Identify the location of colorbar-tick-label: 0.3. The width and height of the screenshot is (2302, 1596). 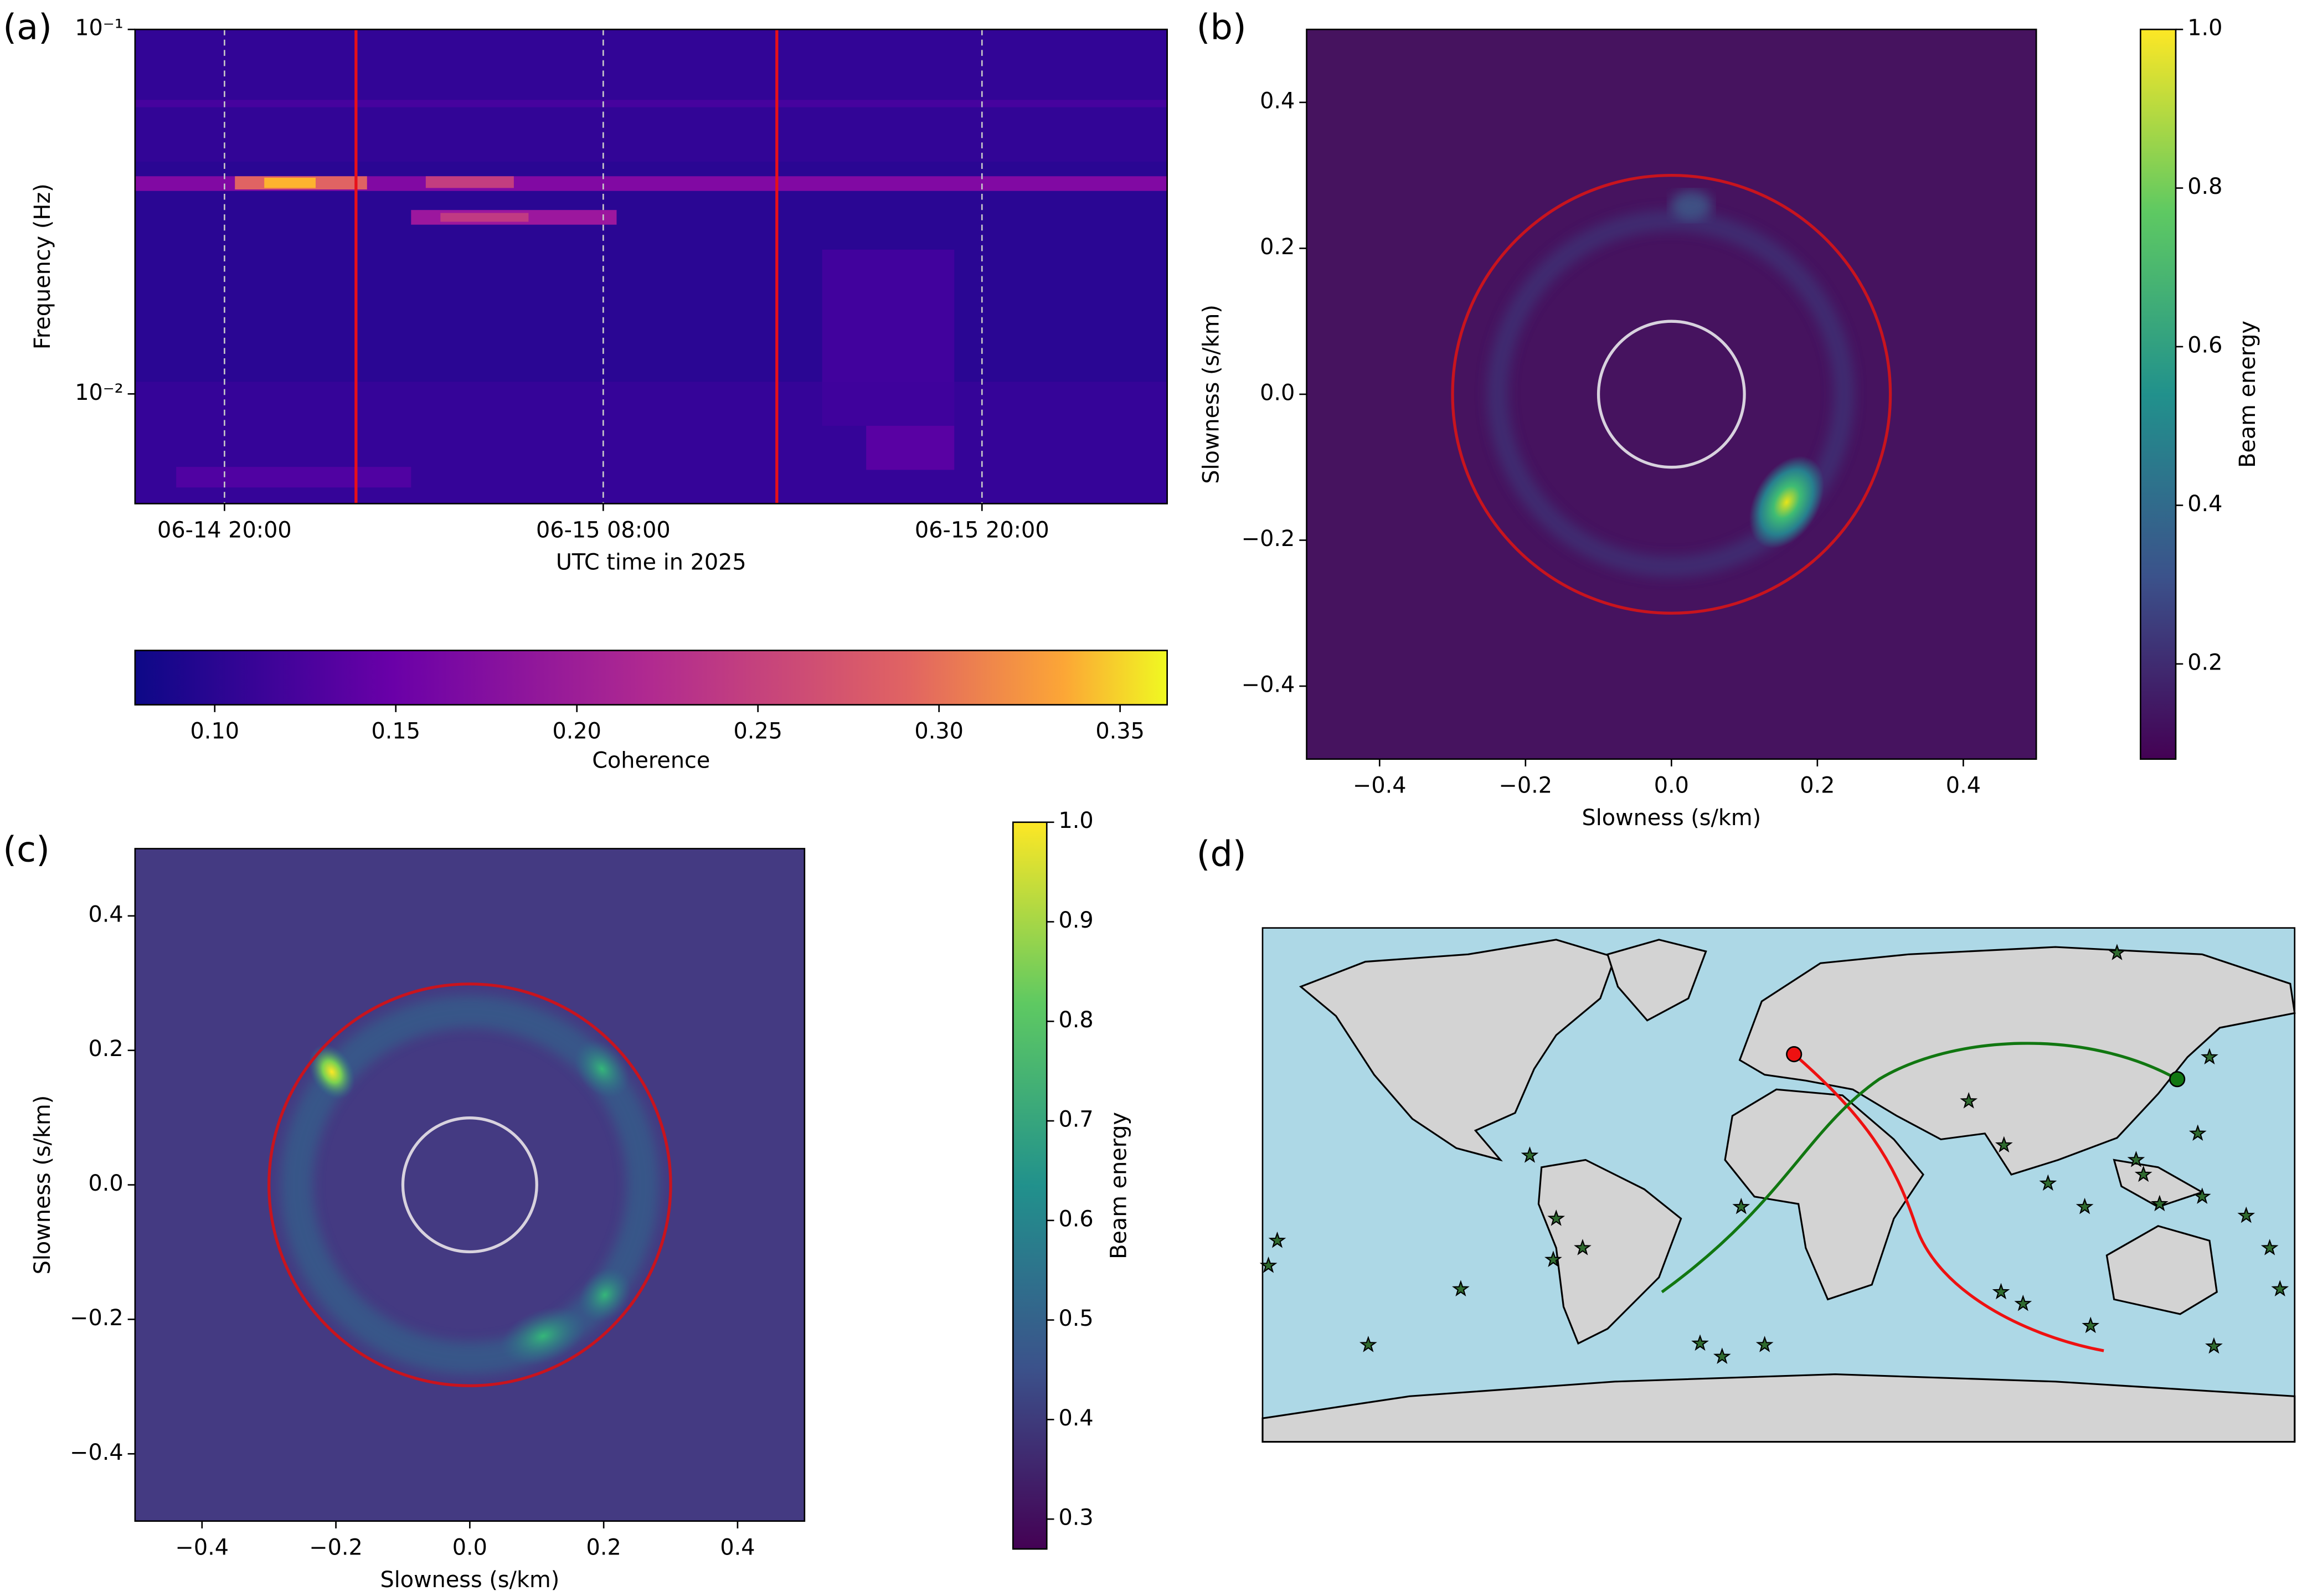
(1076, 1518).